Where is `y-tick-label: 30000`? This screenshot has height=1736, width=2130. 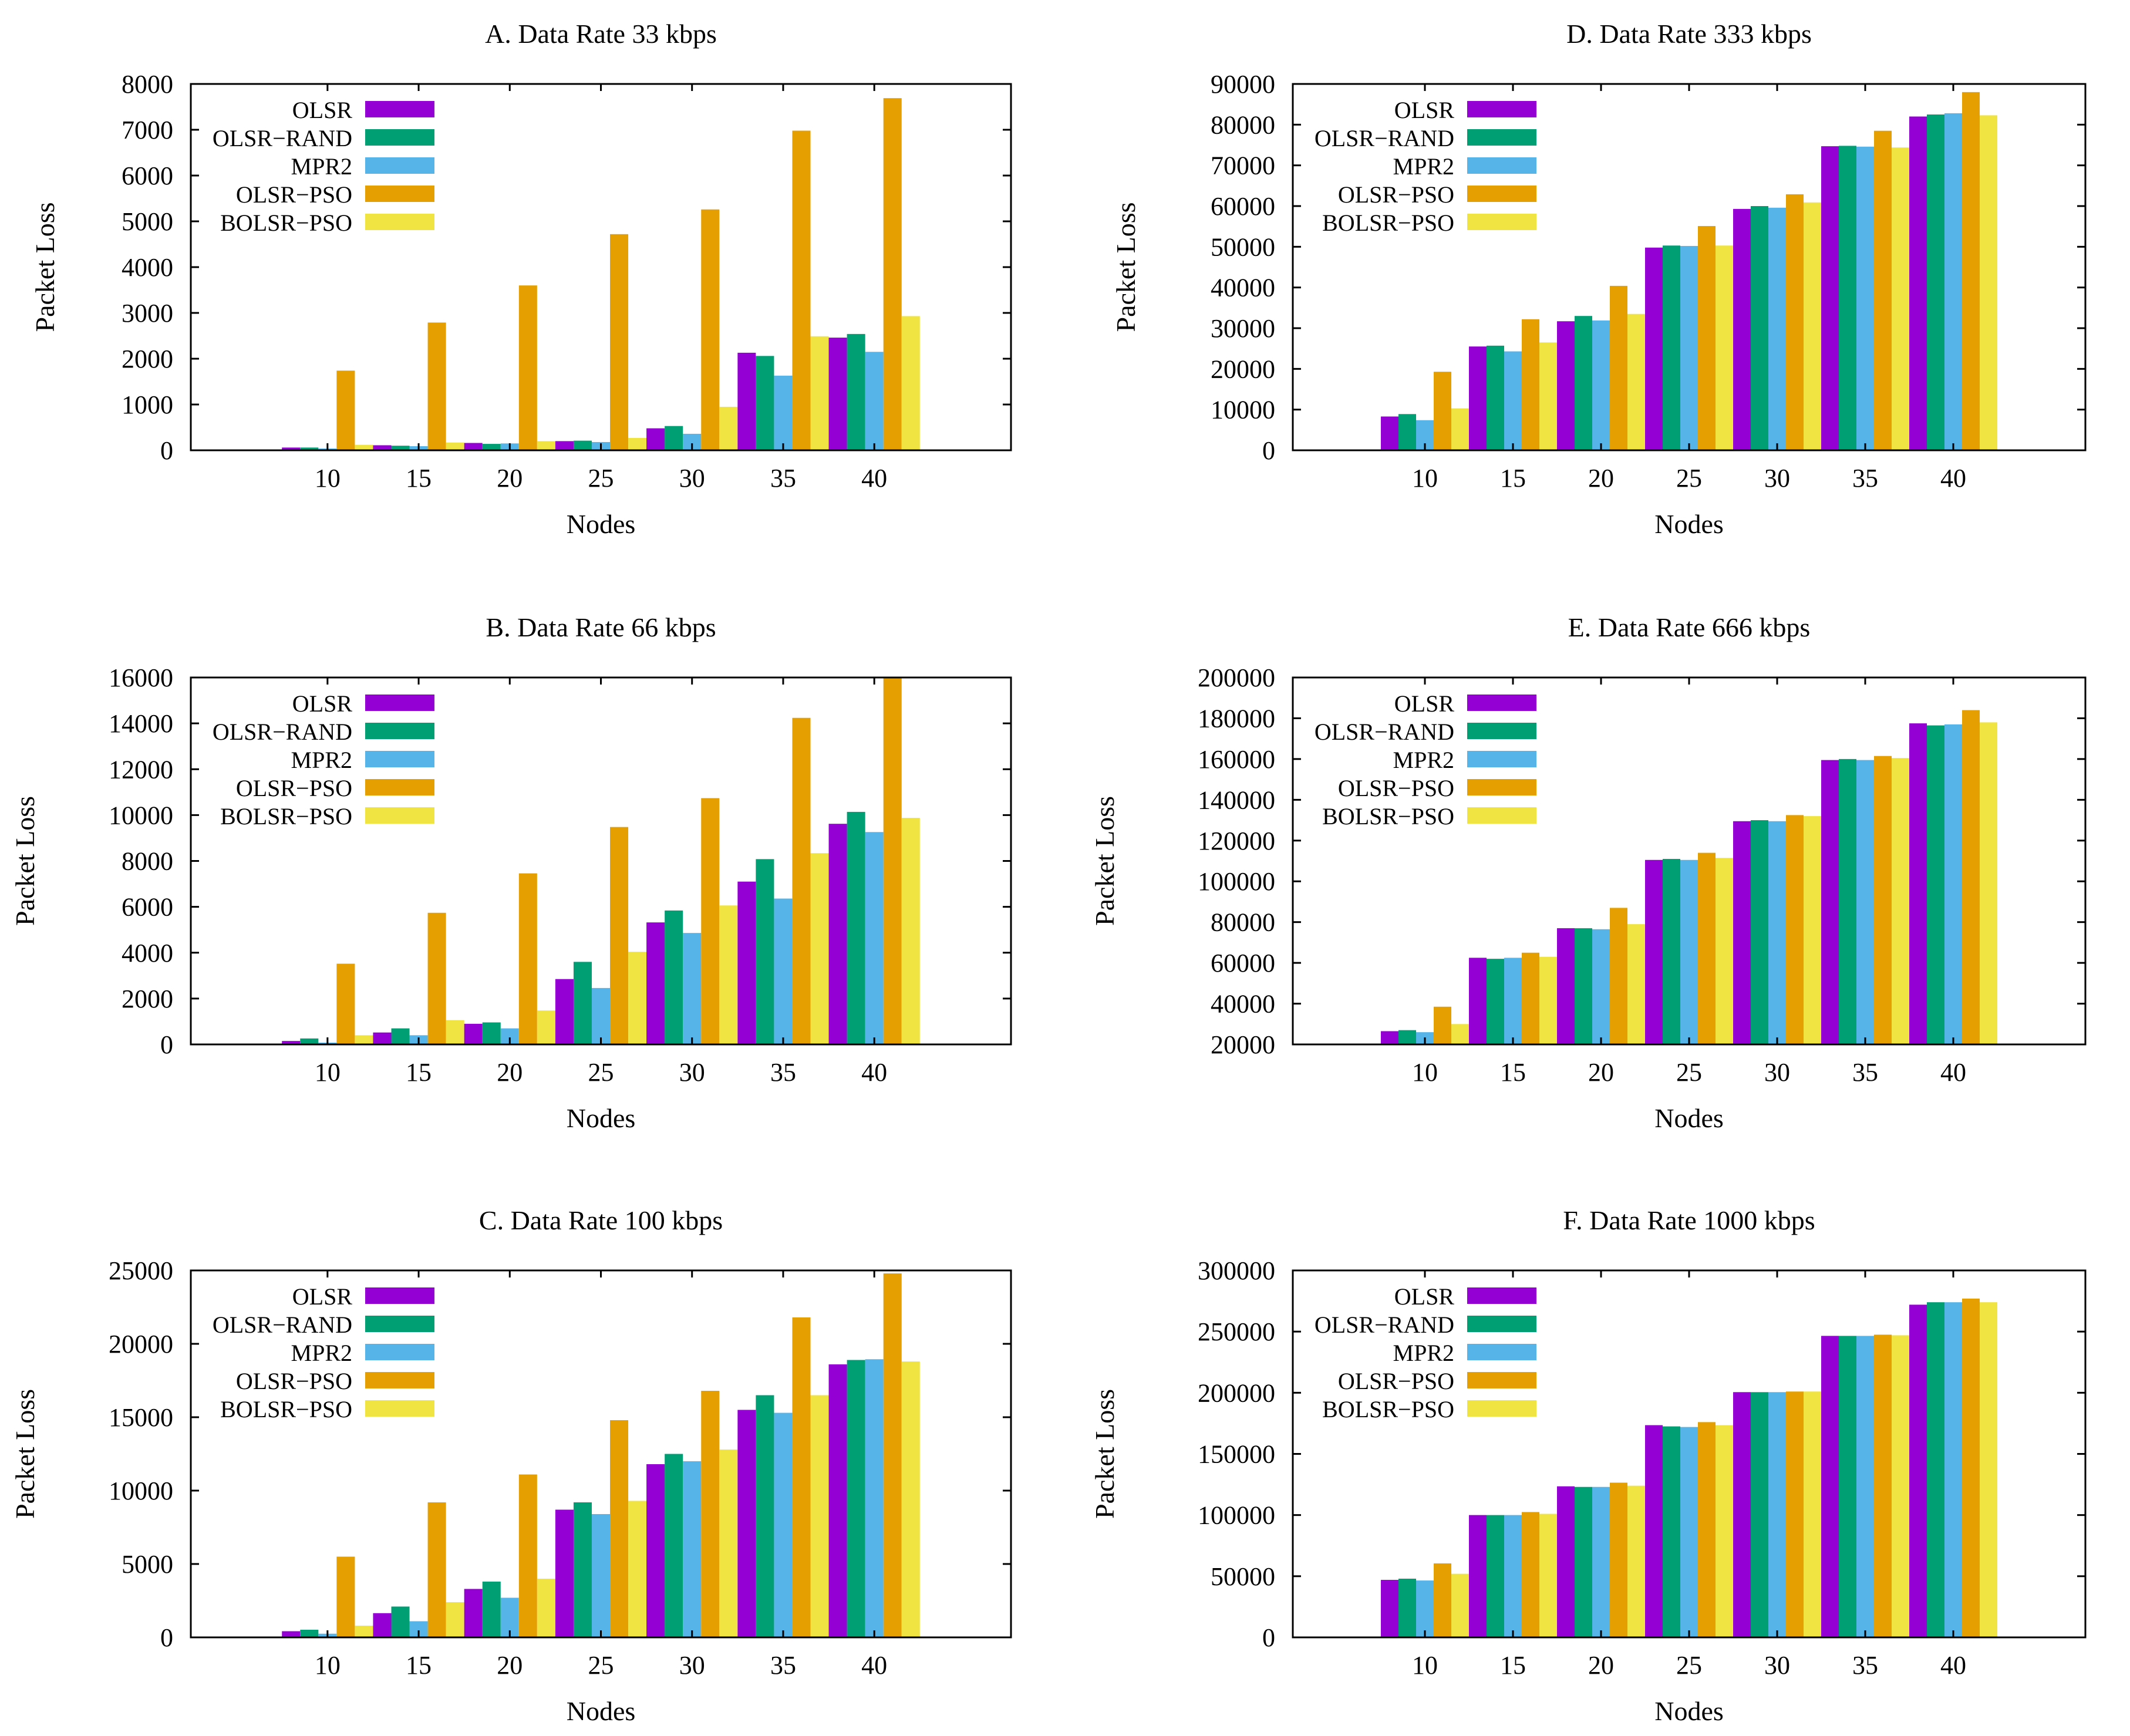 y-tick-label: 30000 is located at coordinates (1243, 328).